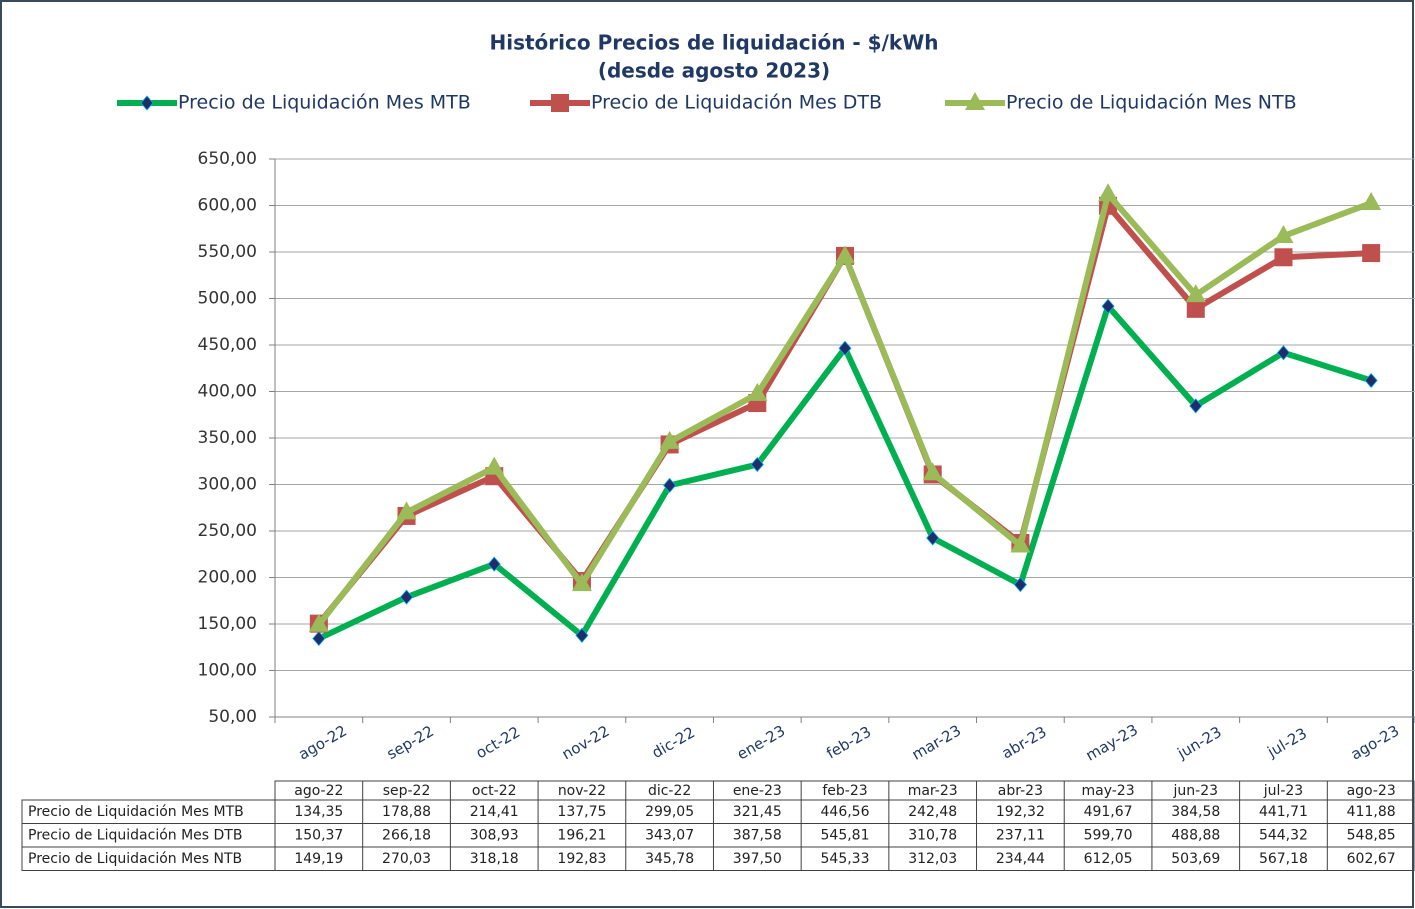  Describe the element at coordinates (494, 791) in the screenshot. I see `table-header: oct-22` at that location.